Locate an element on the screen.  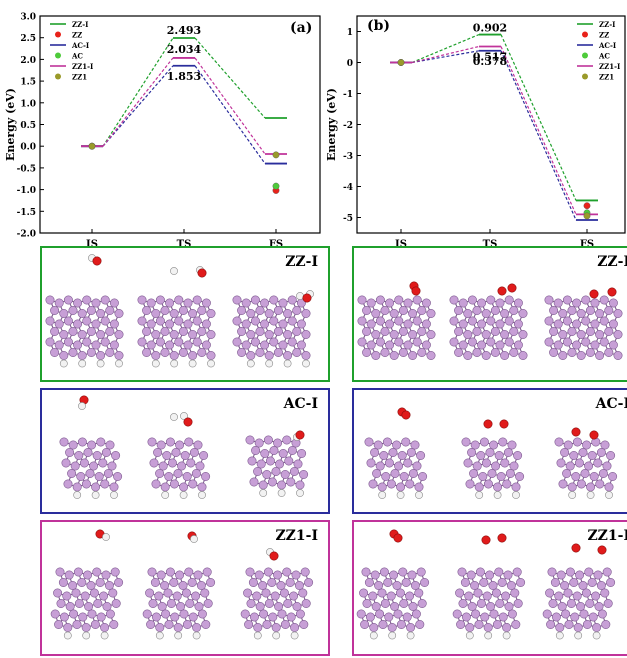
x-tick-label: FS is located at coordinates (587, 243).